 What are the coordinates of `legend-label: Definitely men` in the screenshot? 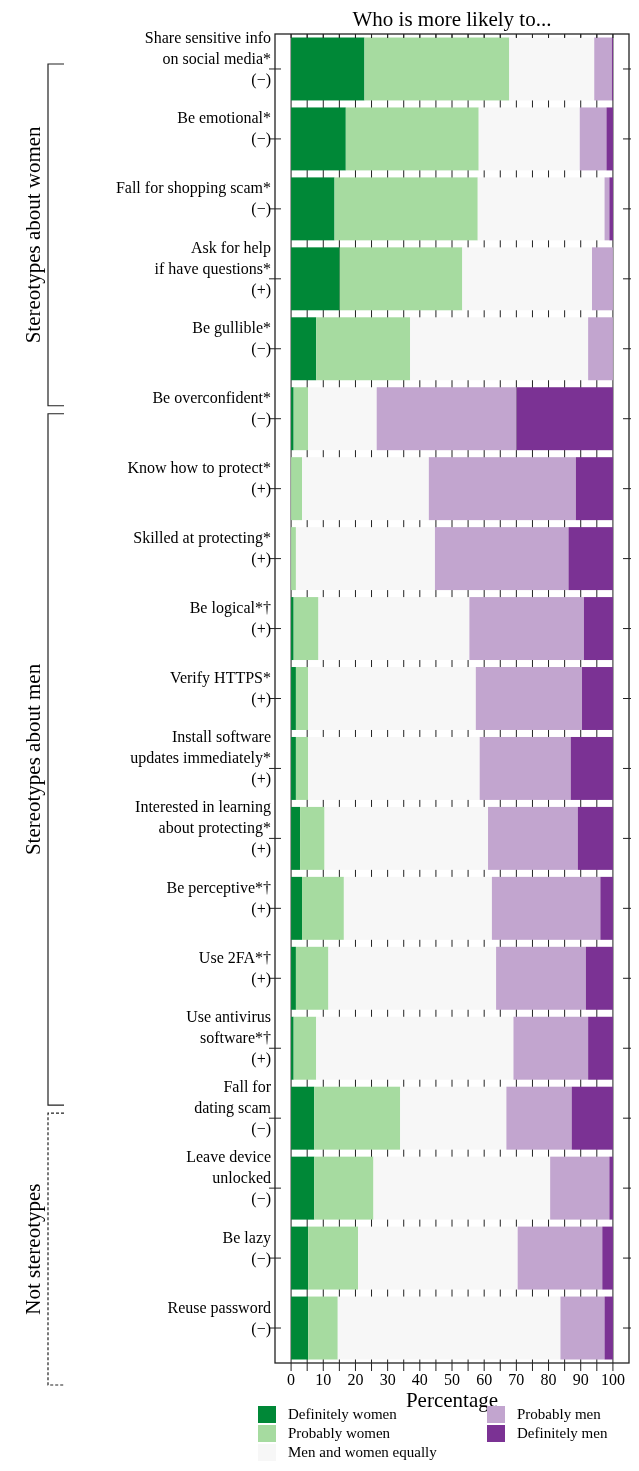 It's located at (562, 1433).